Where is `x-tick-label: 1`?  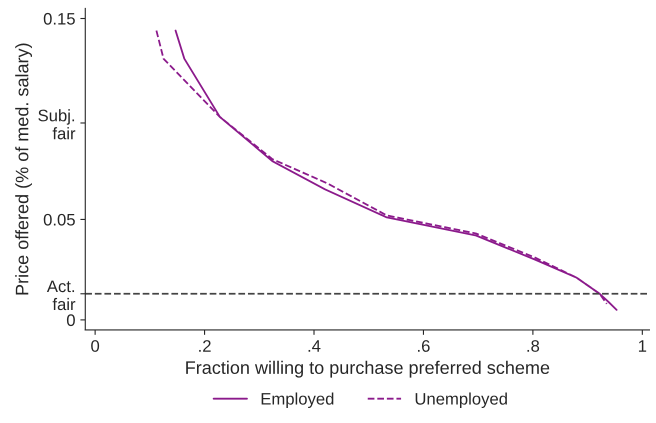
x-tick-label: 1 is located at coordinates (642, 346).